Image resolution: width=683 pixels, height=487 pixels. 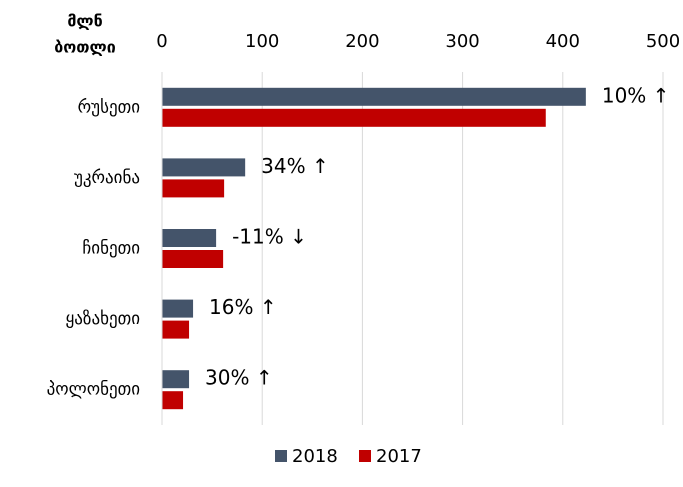 What do you see at coordinates (269, 237) in the screenshot?
I see `annotation: -11% ↓` at bounding box center [269, 237].